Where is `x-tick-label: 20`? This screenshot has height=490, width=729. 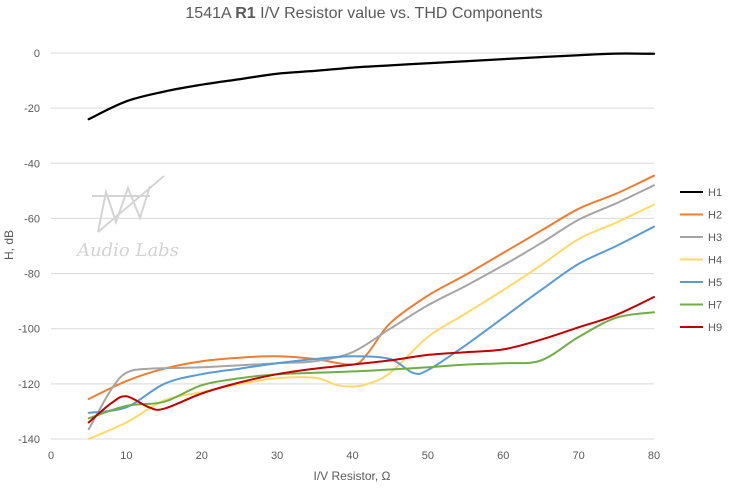
x-tick-label: 20 is located at coordinates (202, 456).